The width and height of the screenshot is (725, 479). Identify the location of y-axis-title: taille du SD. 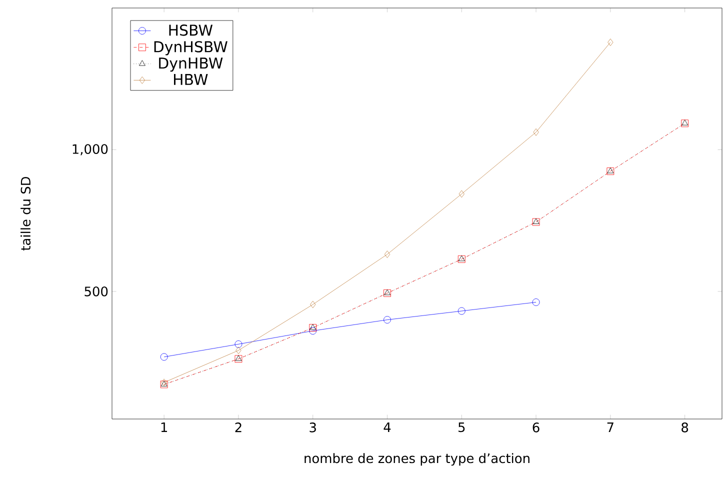
(25, 213).